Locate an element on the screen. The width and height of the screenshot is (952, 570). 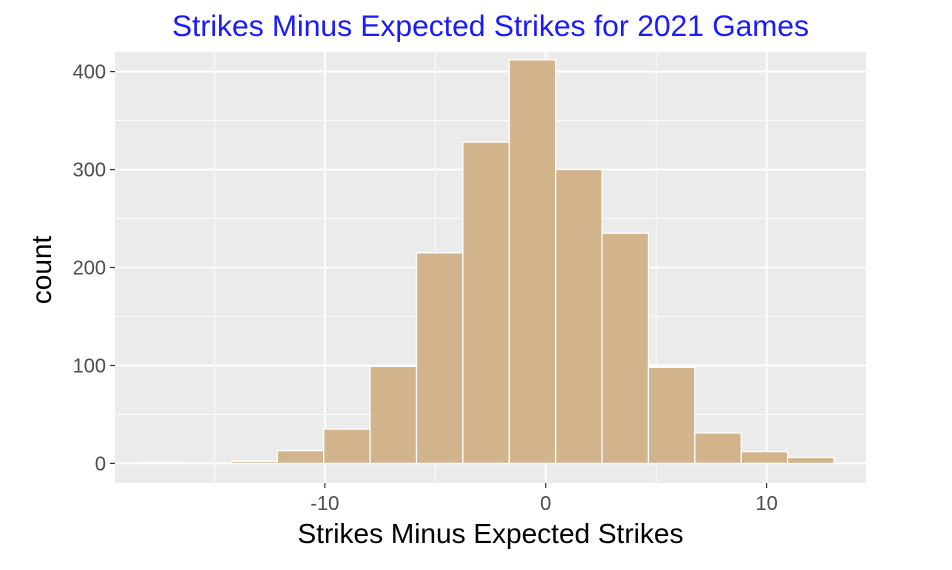
y-tick-label: 100 is located at coordinates (89, 366).